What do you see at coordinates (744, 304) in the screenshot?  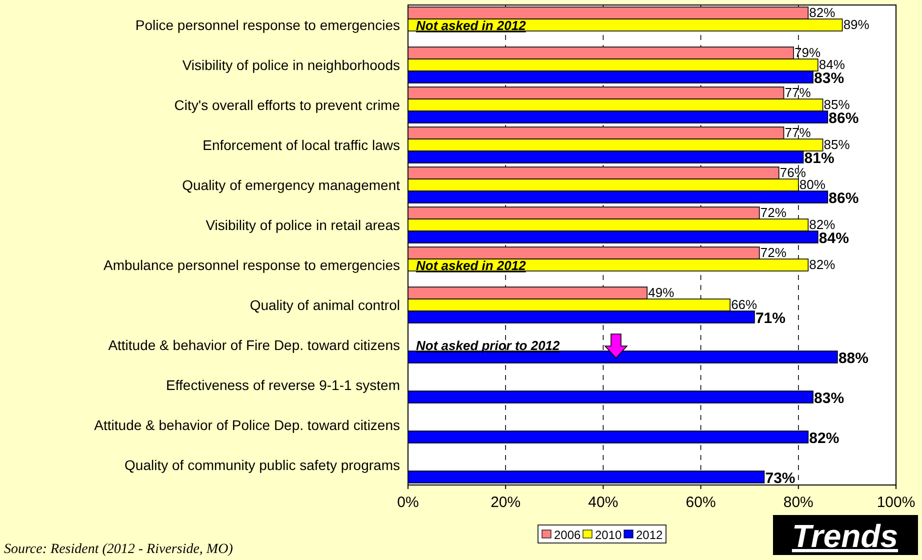 I see `data-label: 66%` at bounding box center [744, 304].